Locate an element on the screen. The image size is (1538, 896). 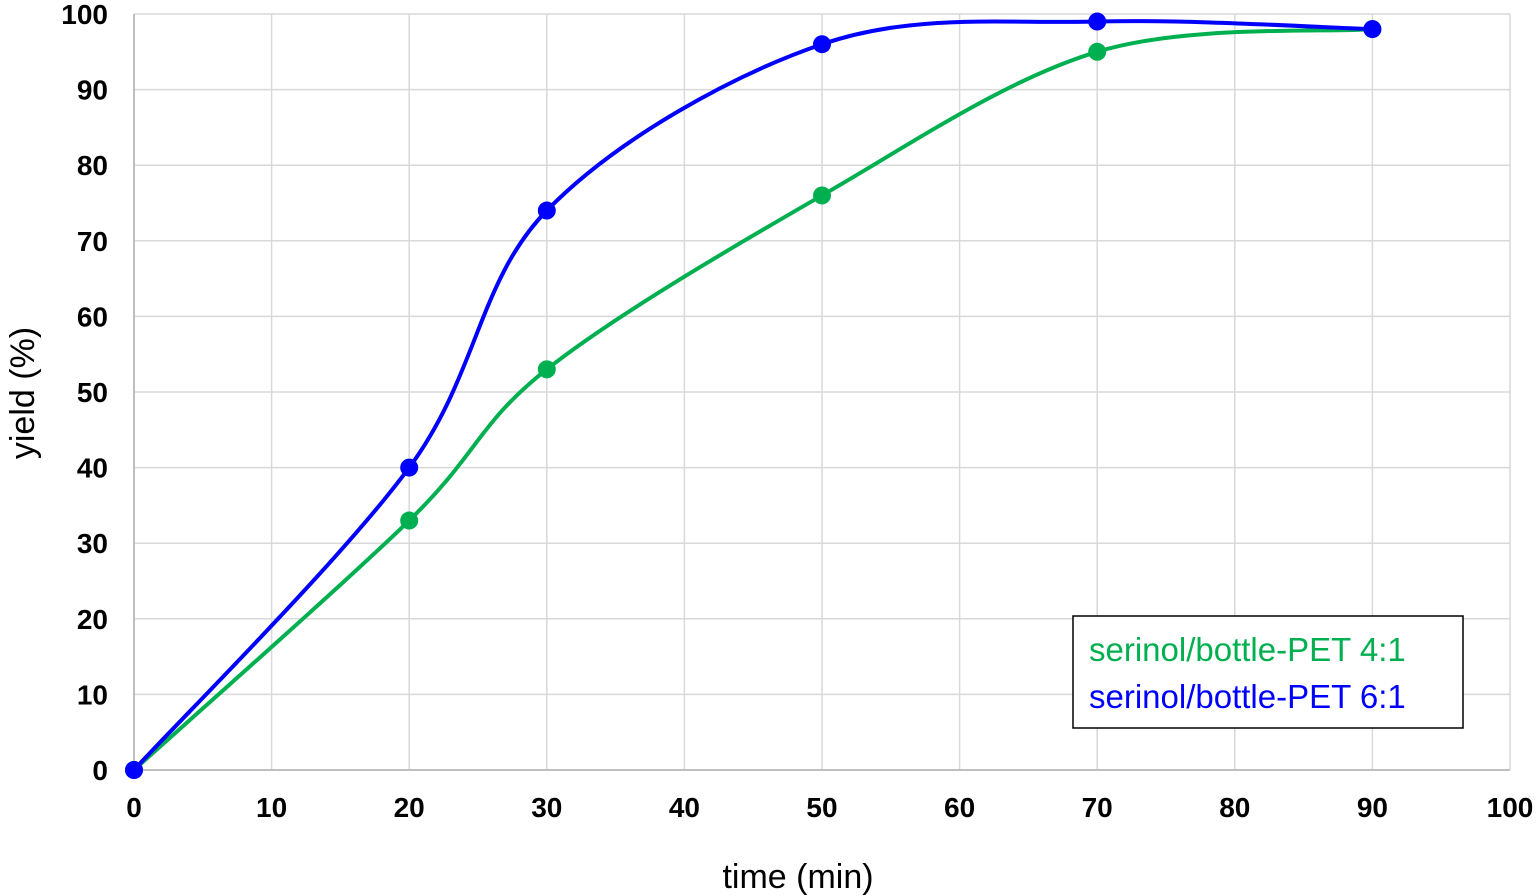
x-axis-title: time (min) is located at coordinates (797, 877).